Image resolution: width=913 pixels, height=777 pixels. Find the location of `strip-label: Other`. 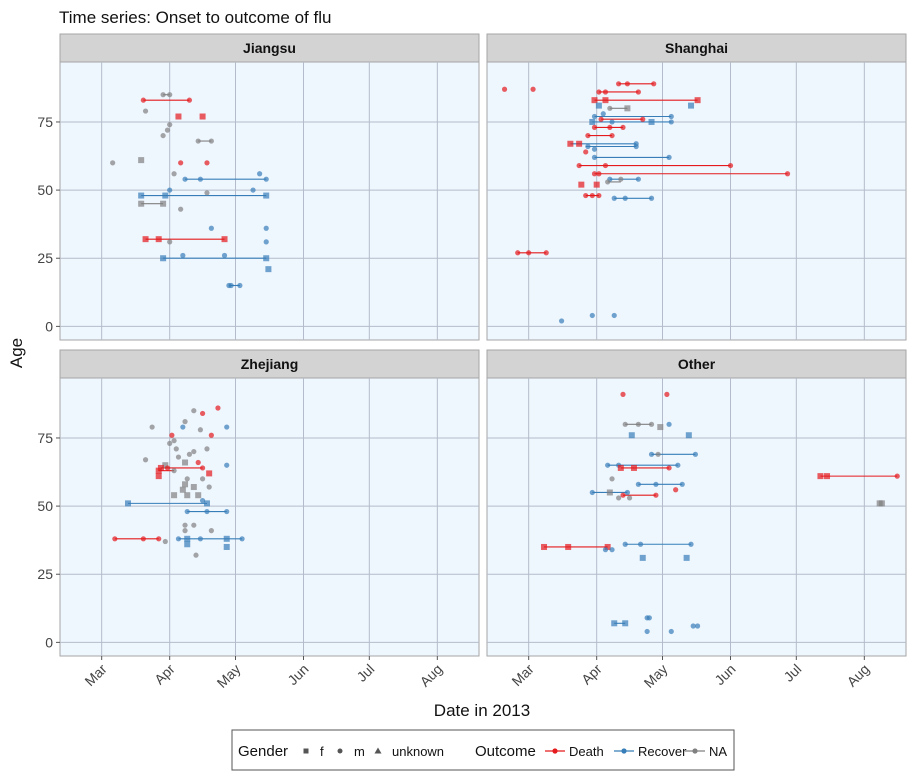

strip-label: Other is located at coordinates (697, 364).